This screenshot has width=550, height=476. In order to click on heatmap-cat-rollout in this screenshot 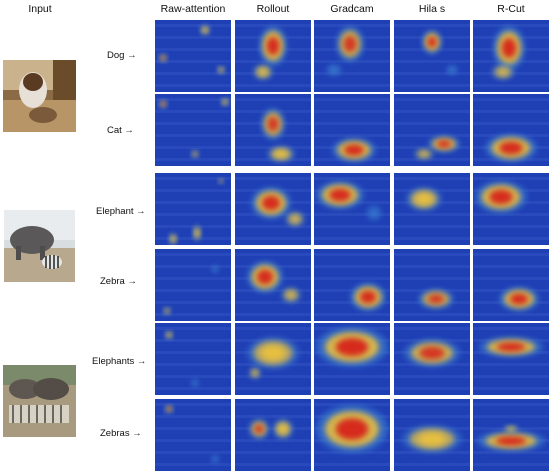, I will do `click(273, 130)`.